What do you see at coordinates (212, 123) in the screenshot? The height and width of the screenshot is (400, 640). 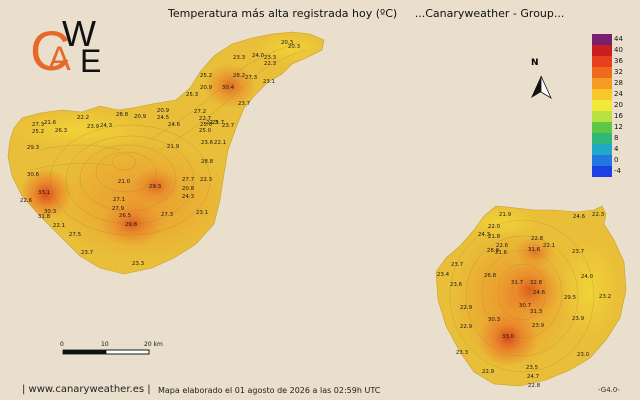 I see `station-temp-27: 22.3` at bounding box center [212, 123].